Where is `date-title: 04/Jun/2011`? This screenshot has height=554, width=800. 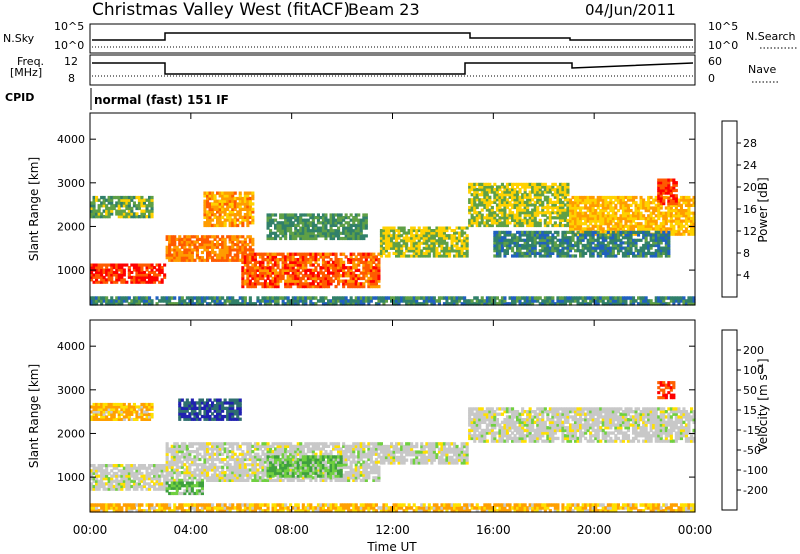 date-title: 04/Jun/2011 is located at coordinates (630, 10).